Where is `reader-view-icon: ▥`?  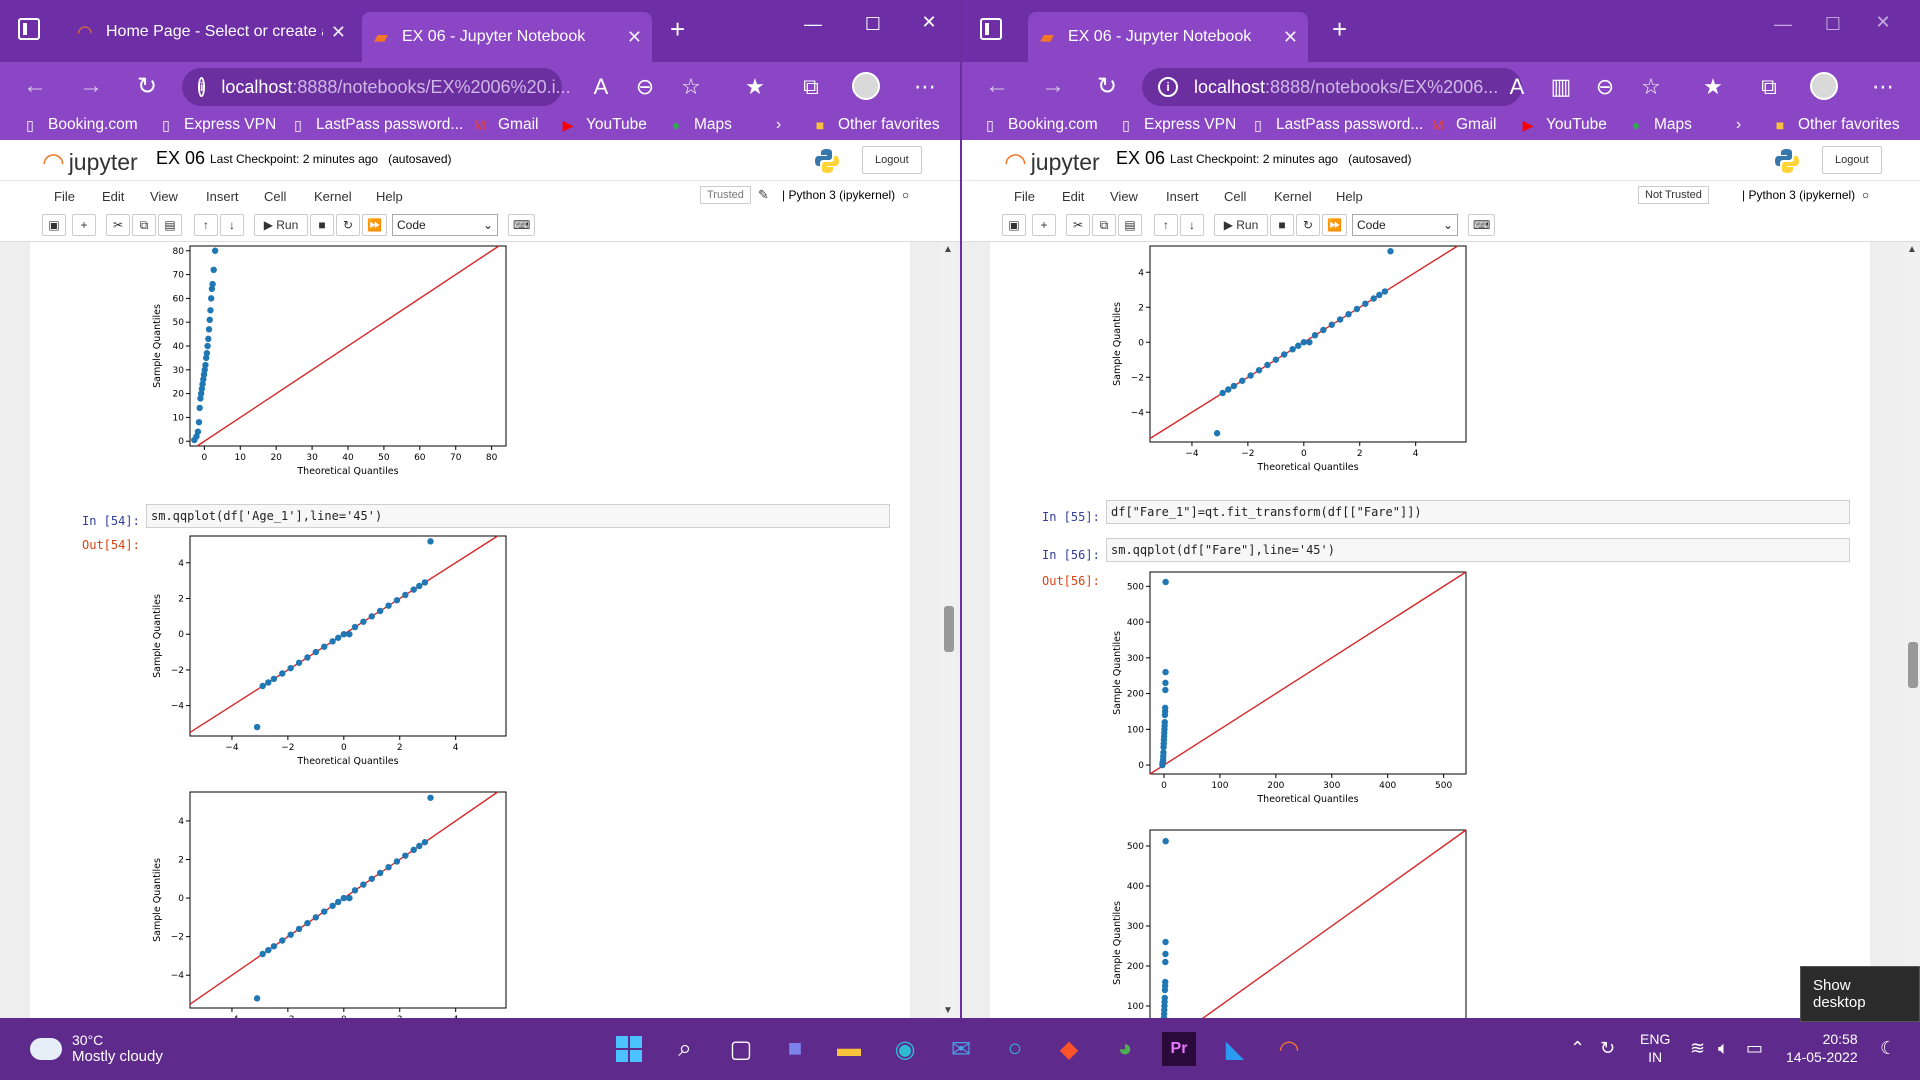
reader-view-icon: ▥ is located at coordinates (1561, 86).